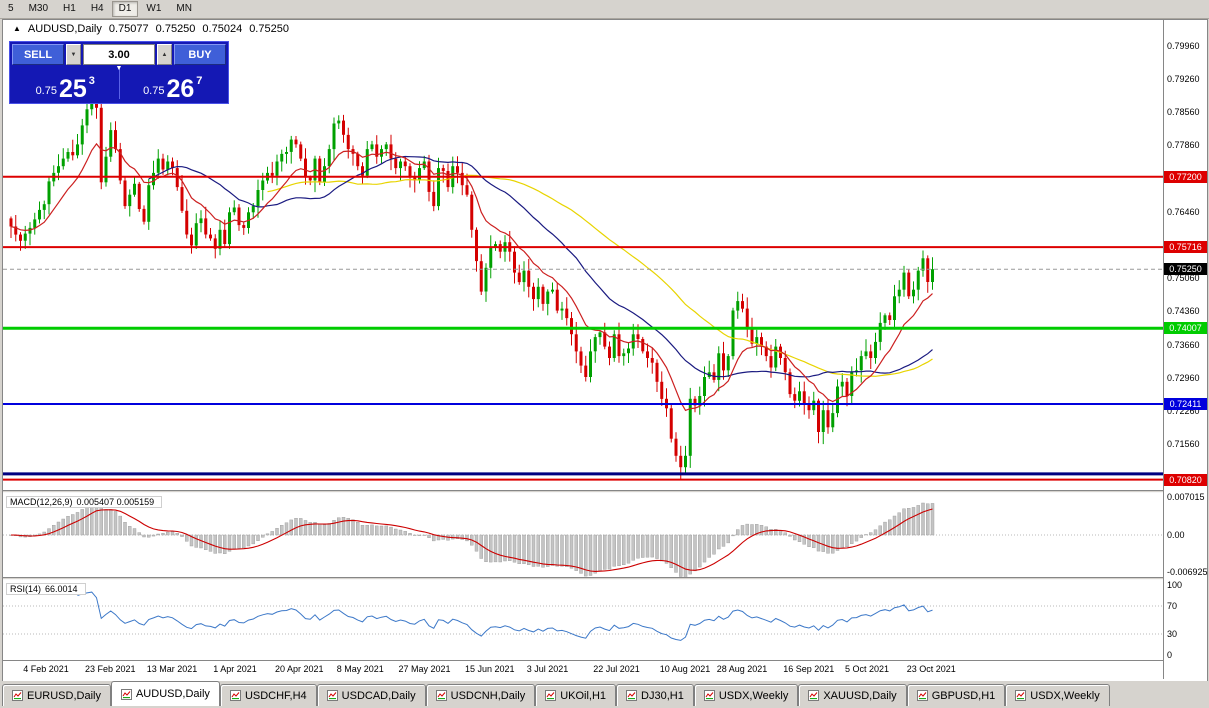 The width and height of the screenshot is (1209, 708). Describe the element at coordinates (963, 695) in the screenshot. I see `chart-tab-label: GBPUSD,H1` at that location.